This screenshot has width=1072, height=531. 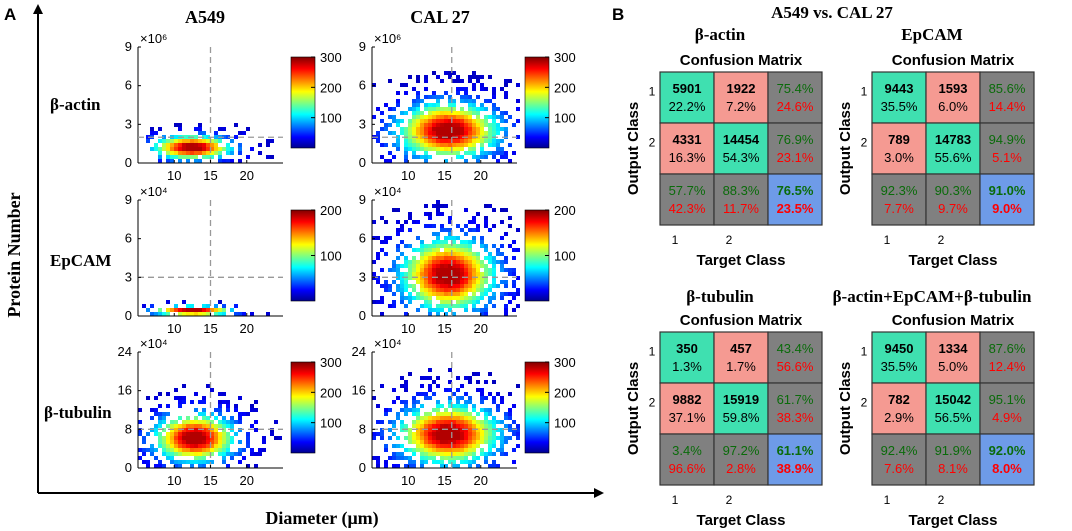 What do you see at coordinates (38, 9) in the screenshot?
I see `panel-a-y-arrow` at bounding box center [38, 9].